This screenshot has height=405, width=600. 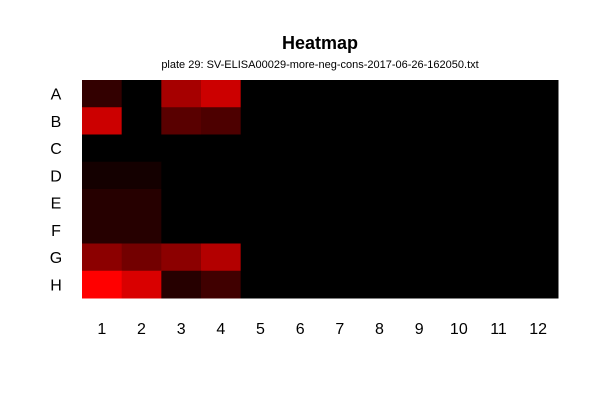 I want to click on column-label-9: 9, so click(x=419, y=329).